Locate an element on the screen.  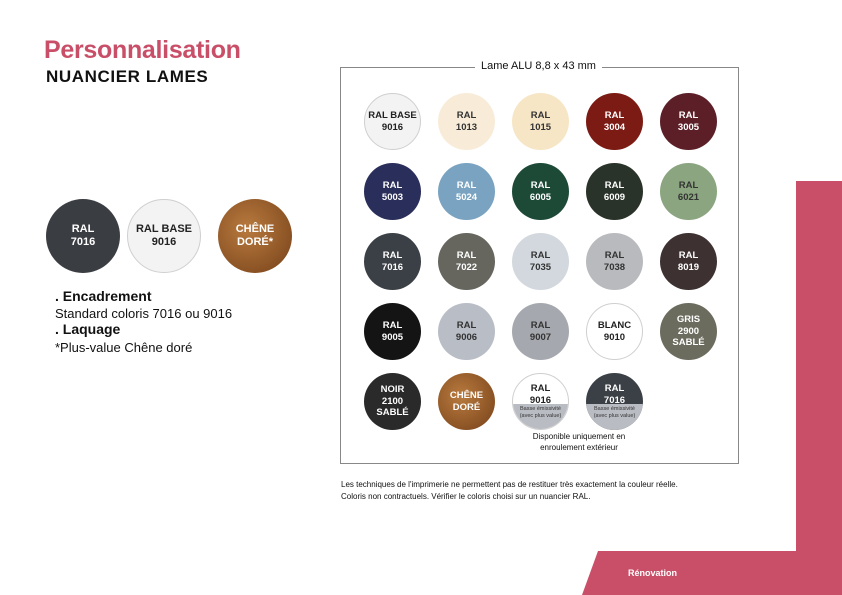
decorative-accent-bar is located at coordinates (819, 388).